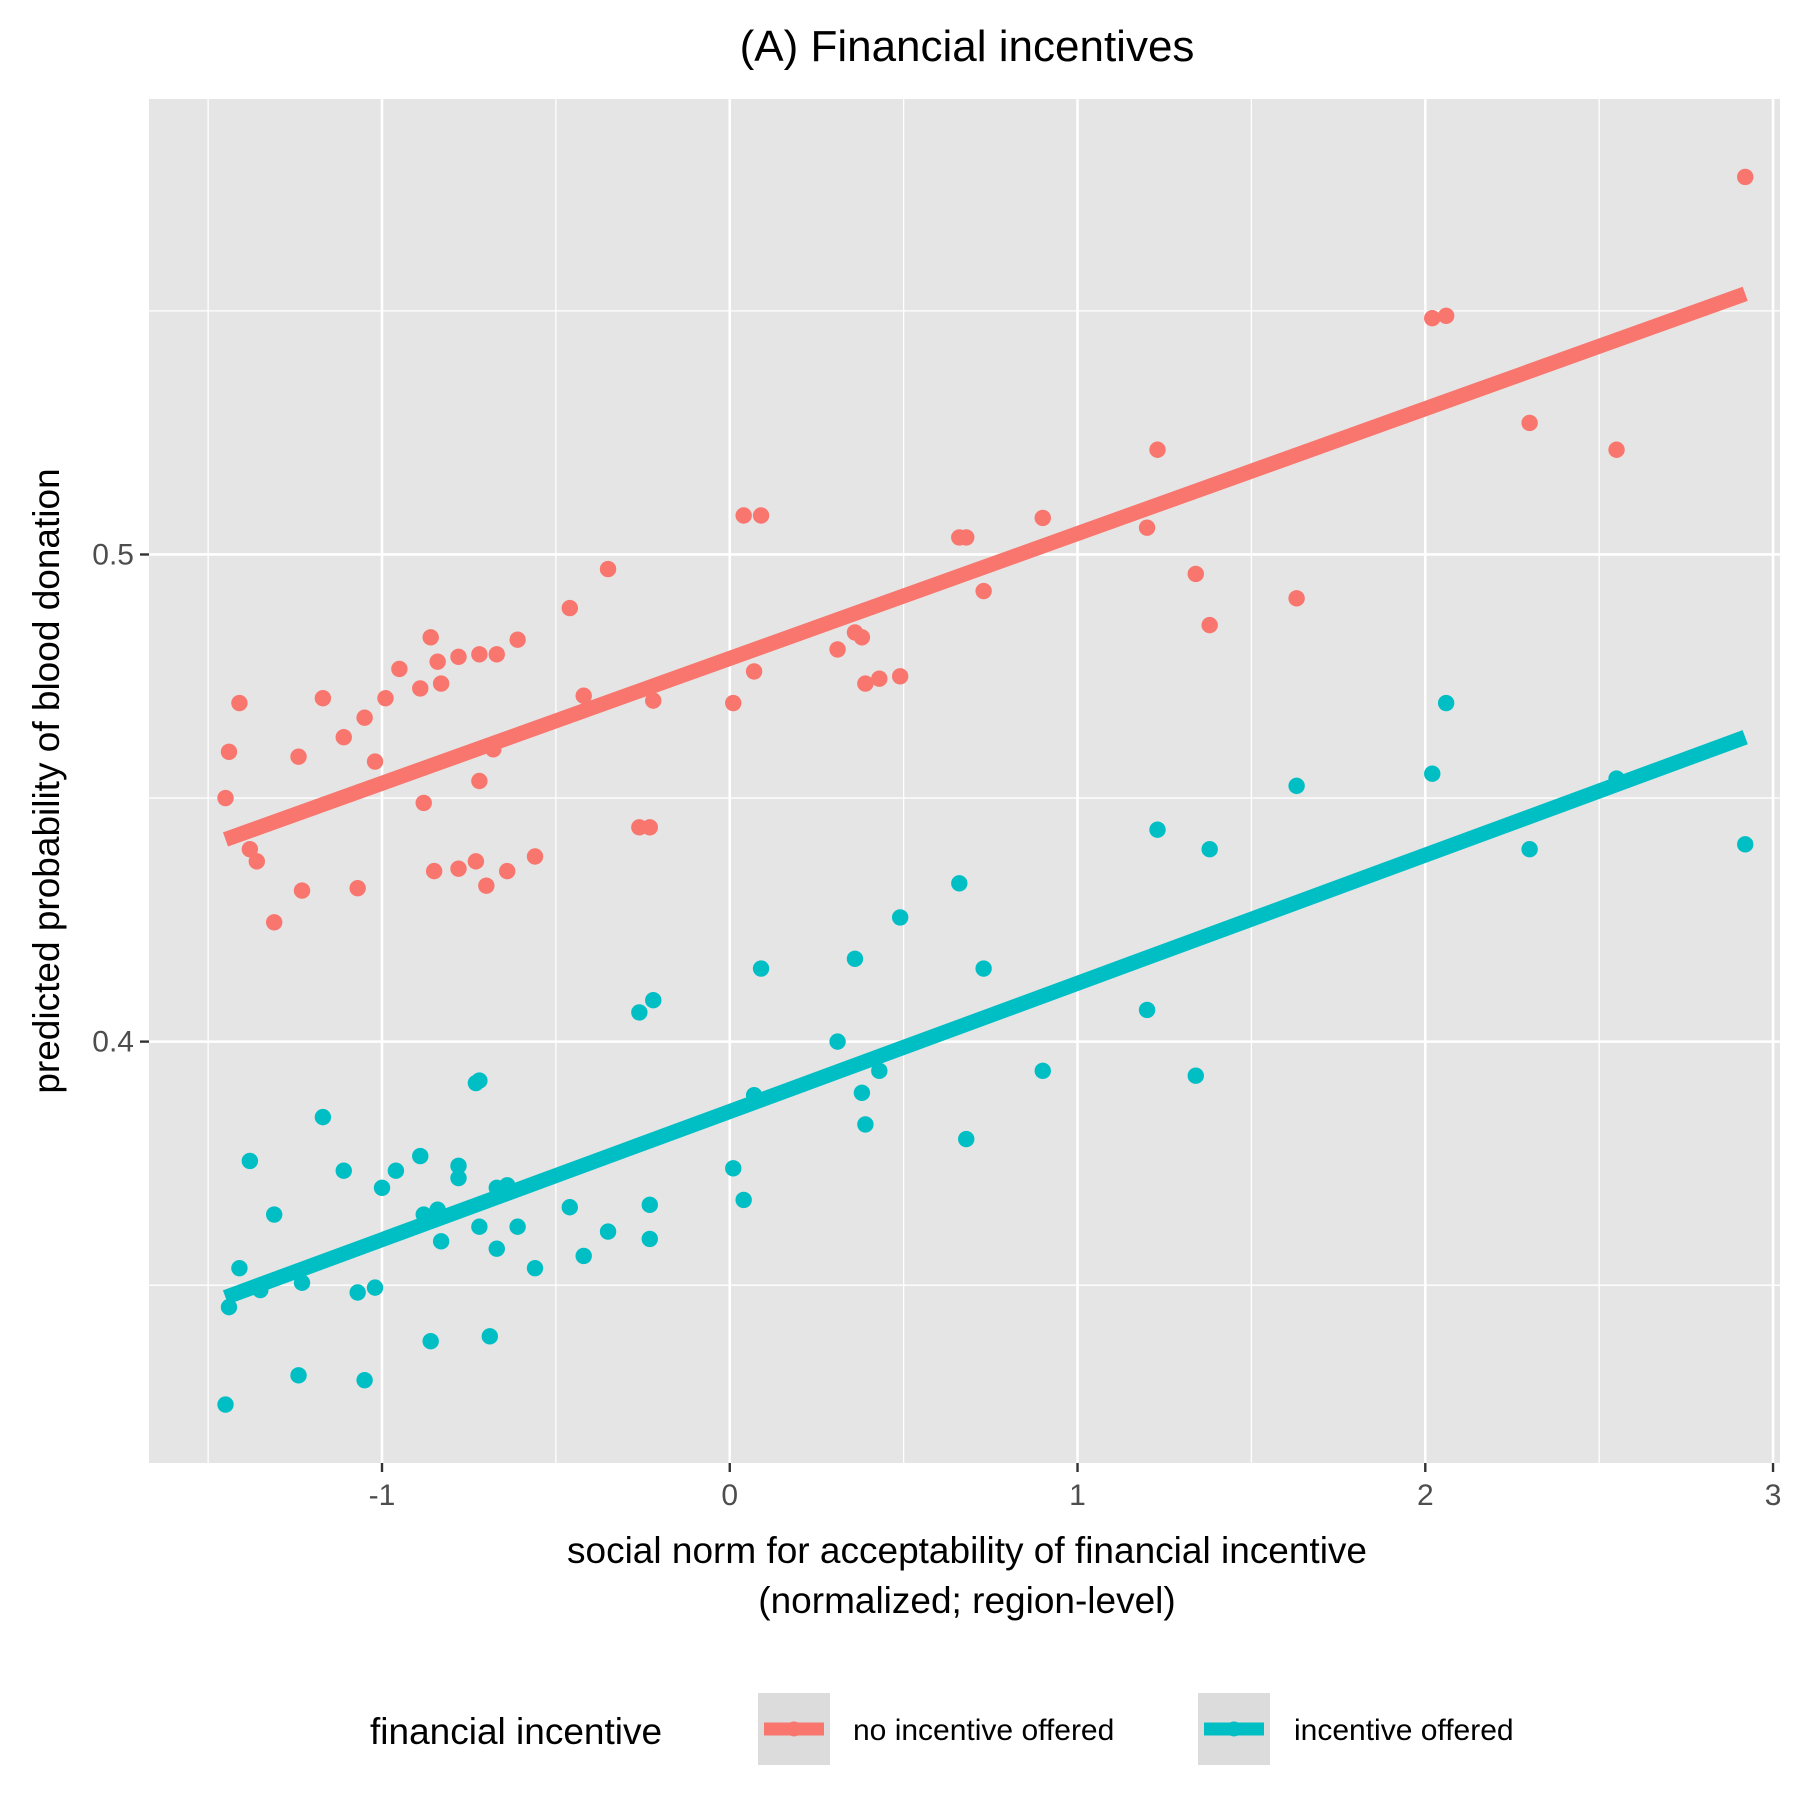  What do you see at coordinates (1234, 1729) in the screenshot?
I see `legend-dot-incentive` at bounding box center [1234, 1729].